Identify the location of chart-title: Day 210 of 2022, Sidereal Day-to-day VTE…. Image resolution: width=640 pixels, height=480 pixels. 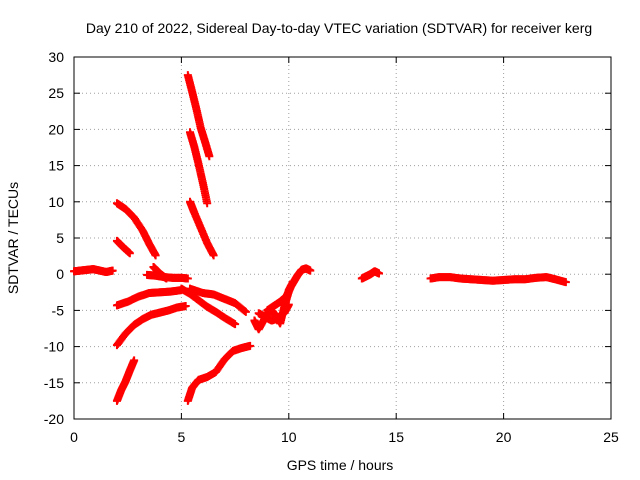
(339, 28).